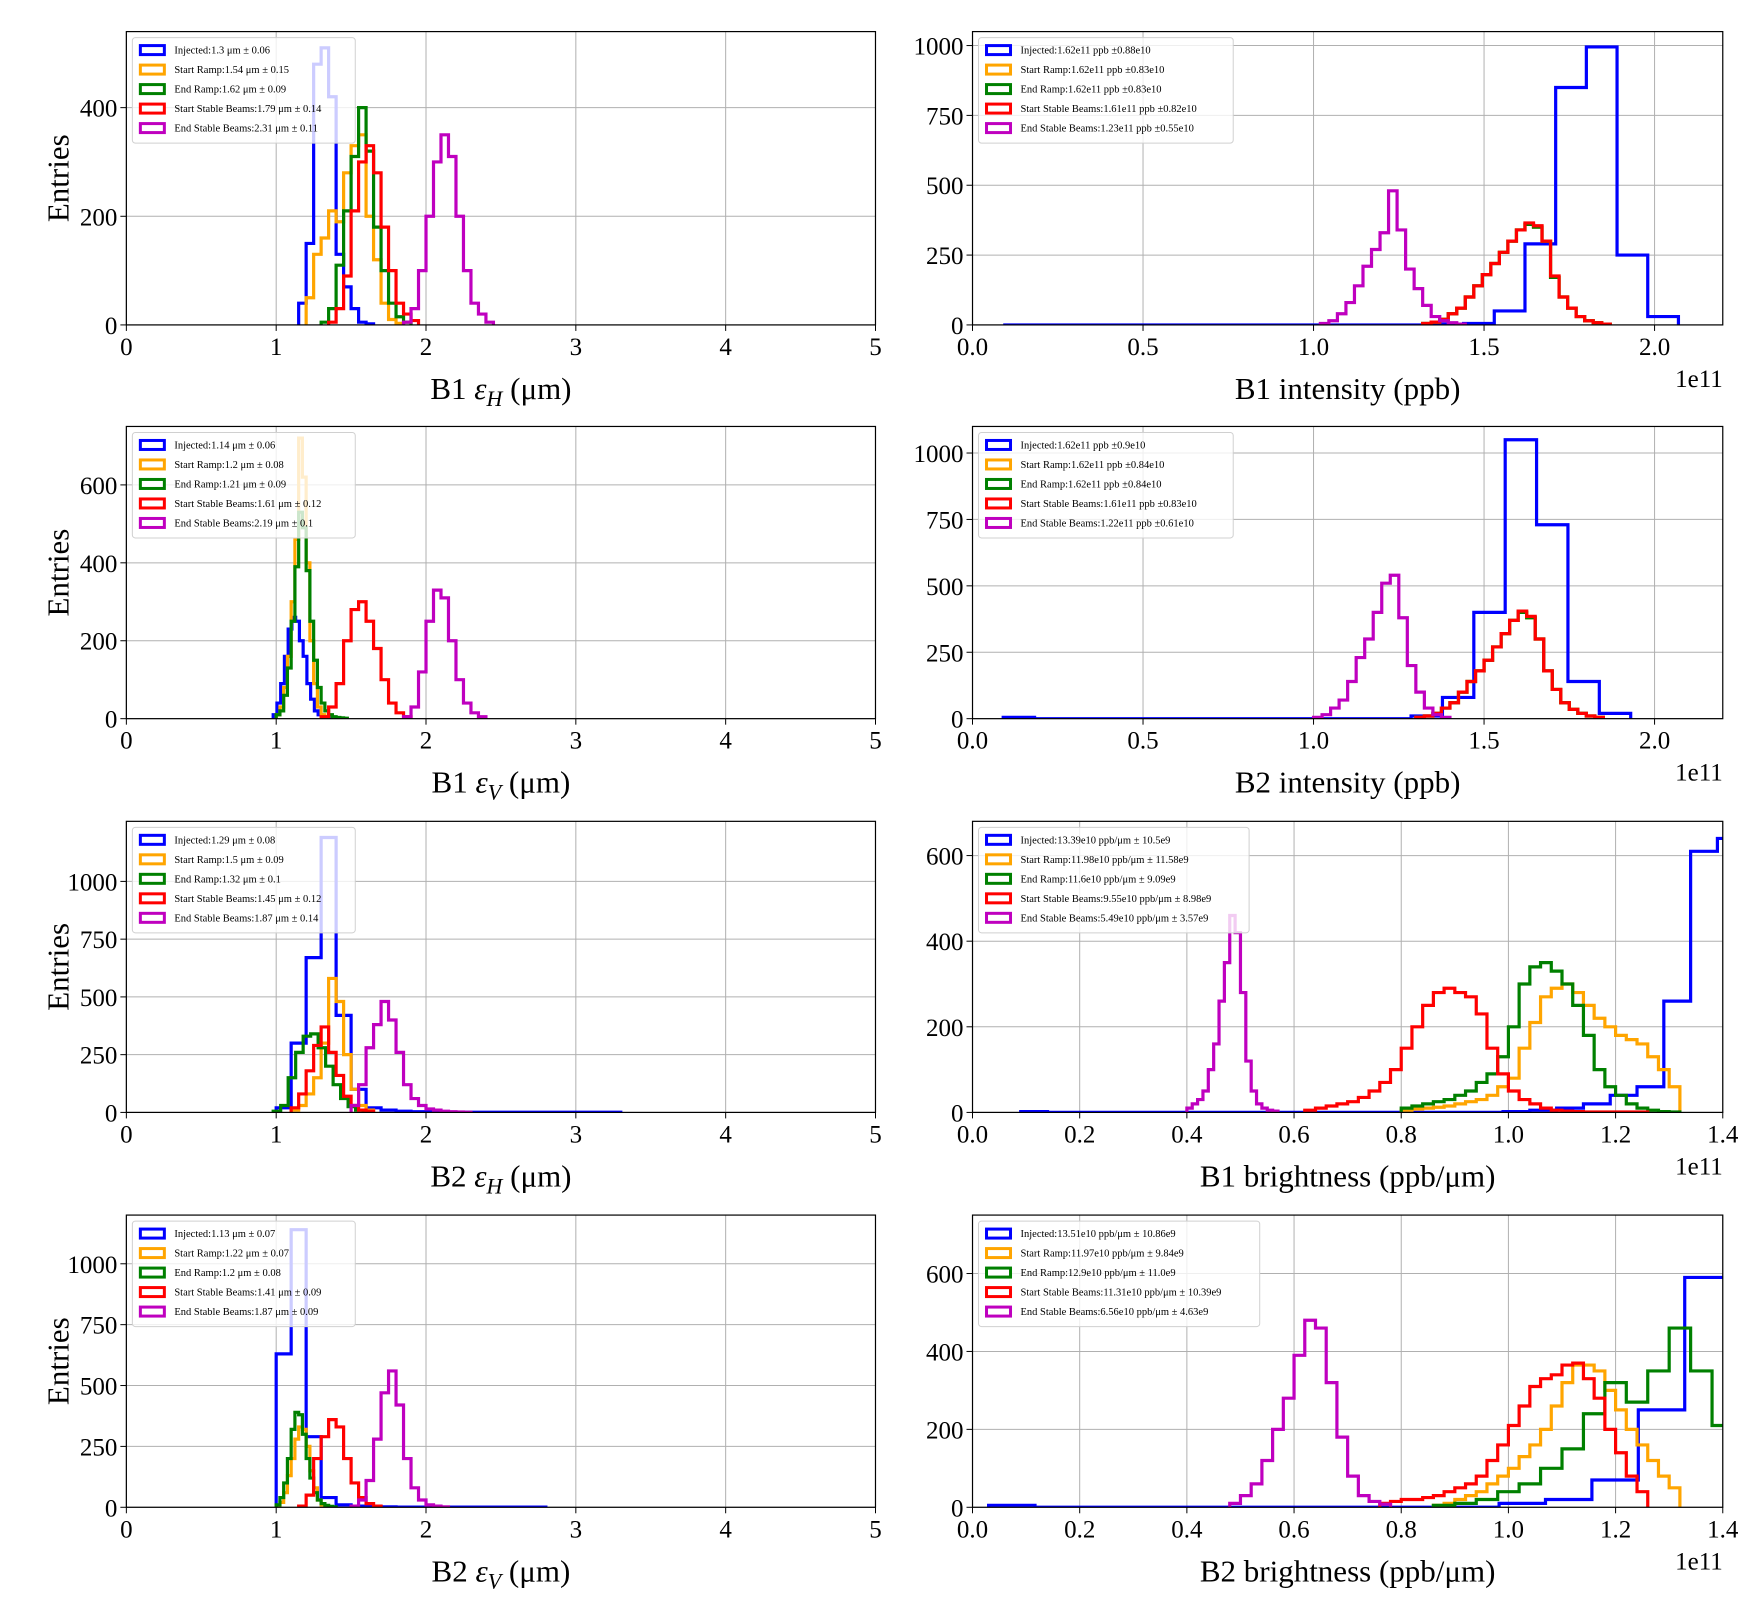  What do you see at coordinates (1091, 90) in the screenshot?
I see `legend-entry: End Ramp:1.62e11 ppb ±0.83e10` at bounding box center [1091, 90].